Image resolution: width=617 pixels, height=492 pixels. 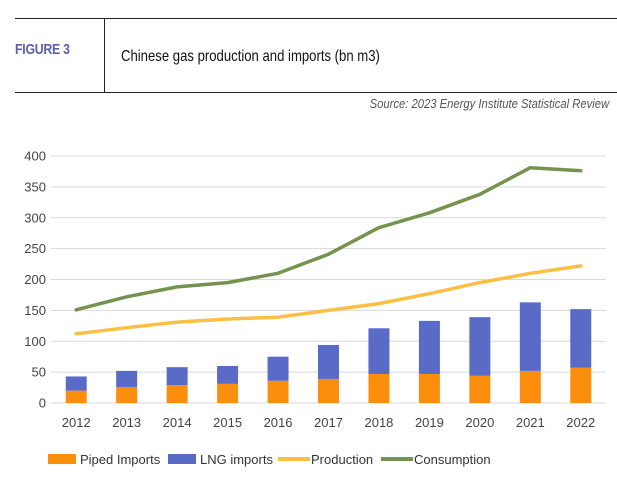 I want to click on x-tick-label: 2020, so click(x=479, y=422).